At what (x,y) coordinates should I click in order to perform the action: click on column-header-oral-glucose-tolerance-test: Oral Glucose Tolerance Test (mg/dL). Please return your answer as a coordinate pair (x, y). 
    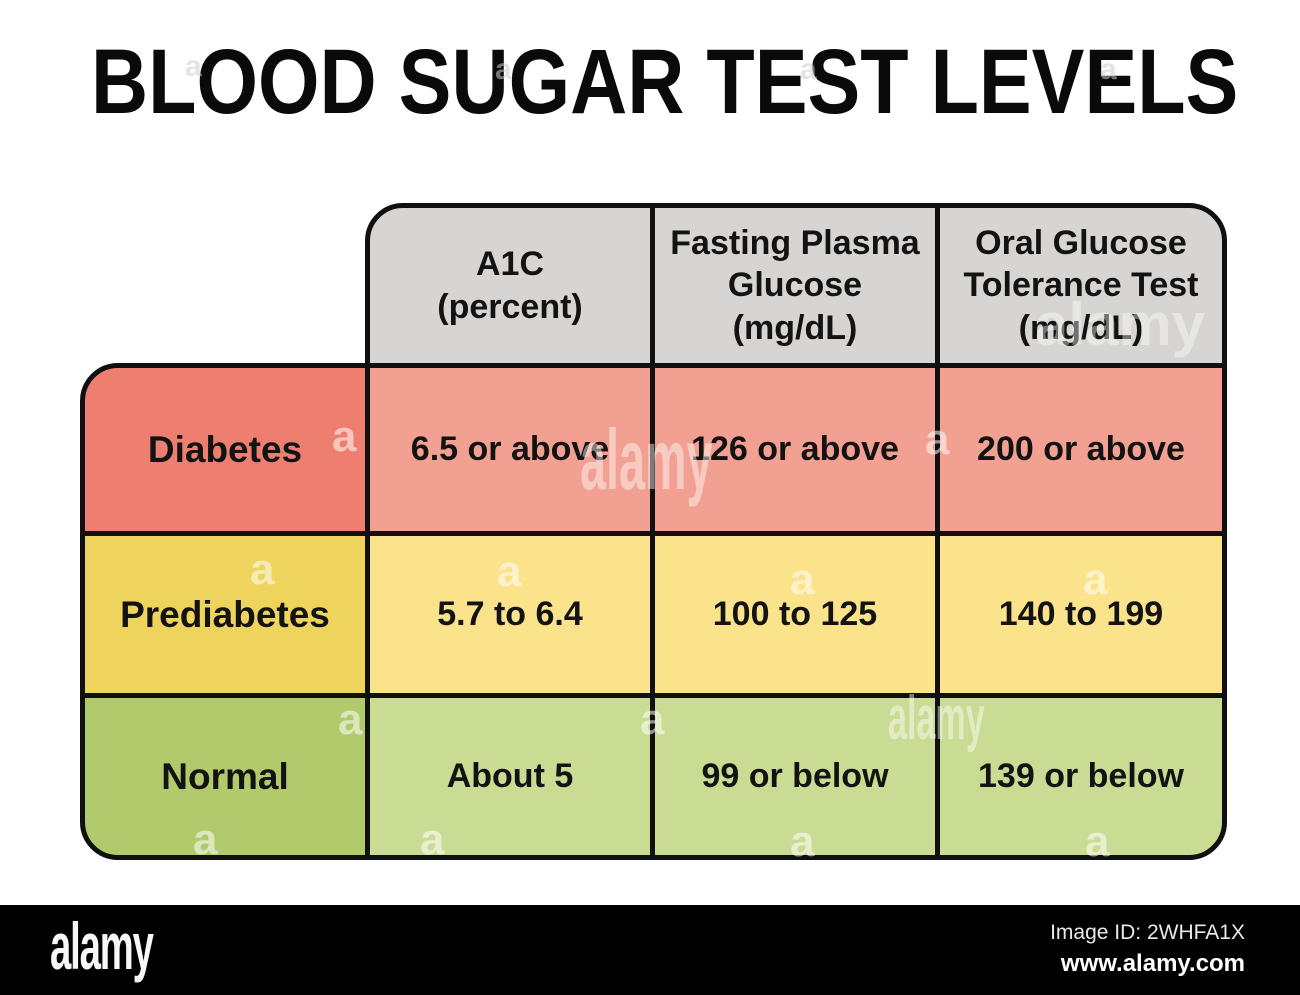
    Looking at the image, I should click on (1081, 285).